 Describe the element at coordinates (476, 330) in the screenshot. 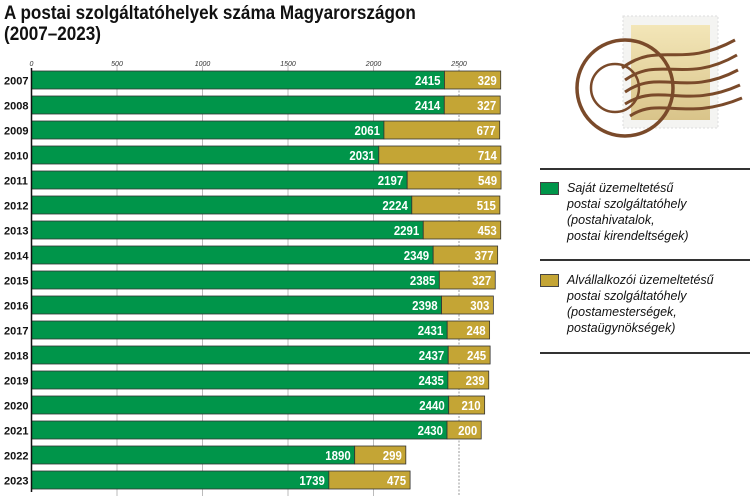

I see `bar-value-label: 248` at that location.